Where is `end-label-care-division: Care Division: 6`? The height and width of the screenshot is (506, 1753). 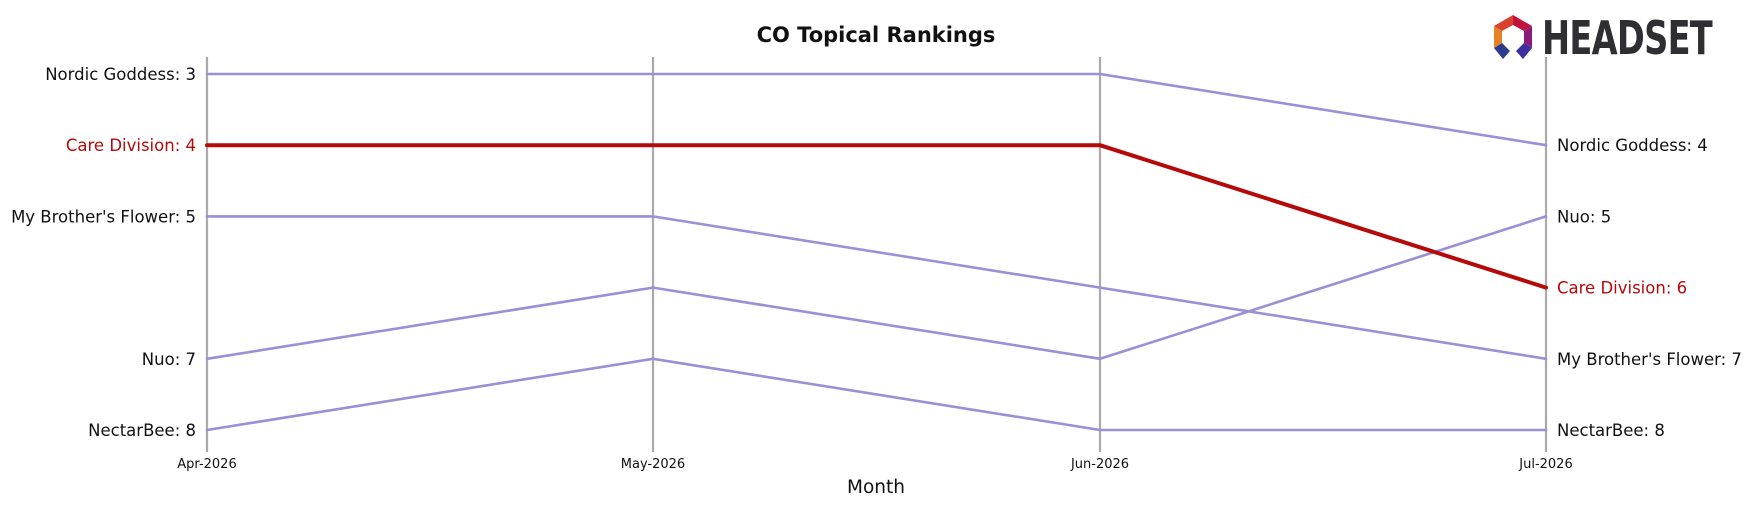
end-label-care-division: Care Division: 6 is located at coordinates (1622, 288).